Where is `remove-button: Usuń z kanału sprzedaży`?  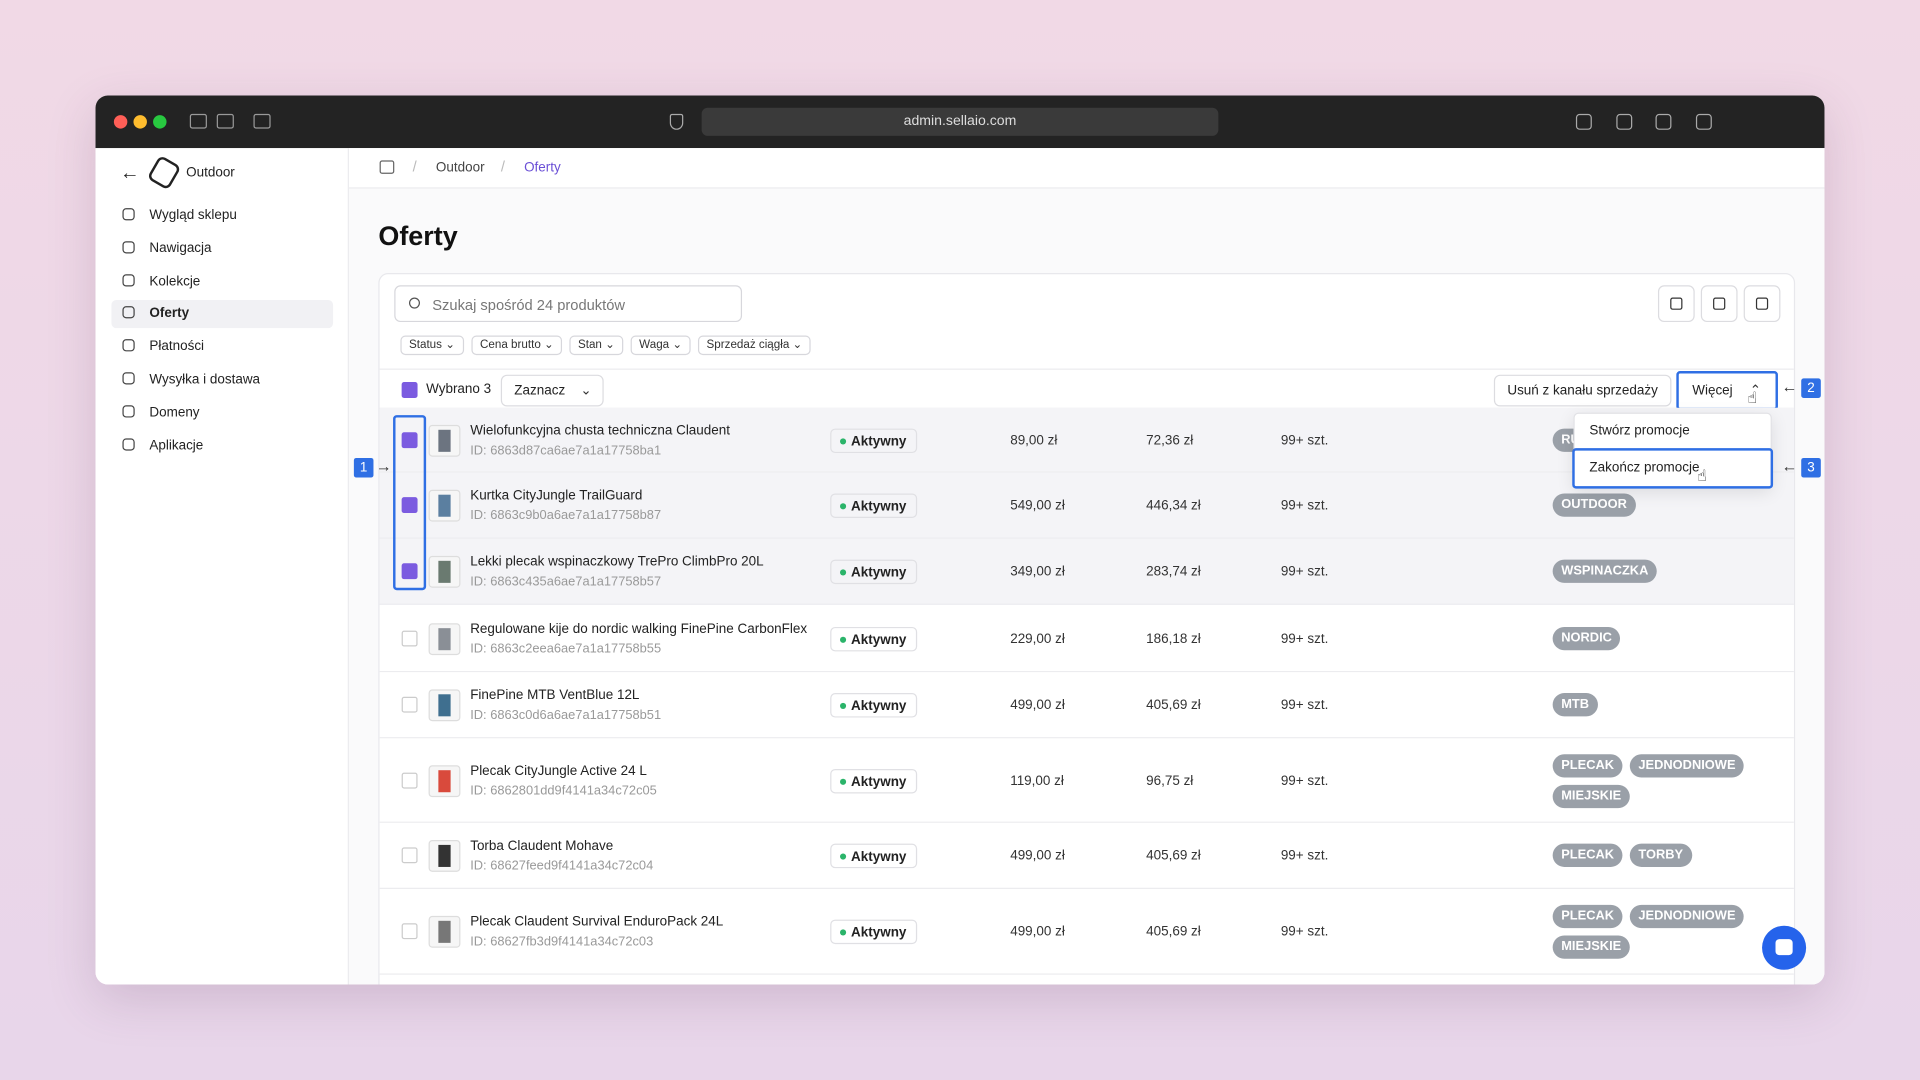
remove-button: Usuń z kanału sprzedaży is located at coordinates (1582, 390).